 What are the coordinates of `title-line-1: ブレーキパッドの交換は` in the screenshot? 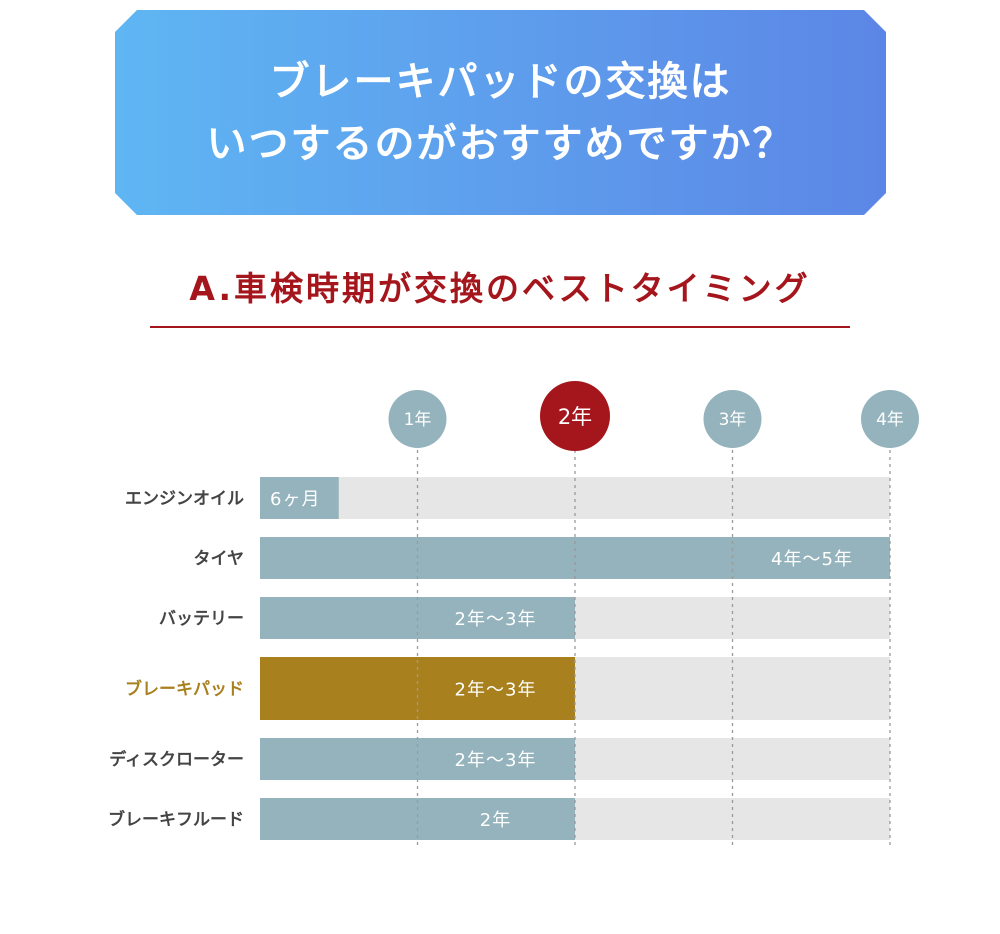 It's located at (500, 81).